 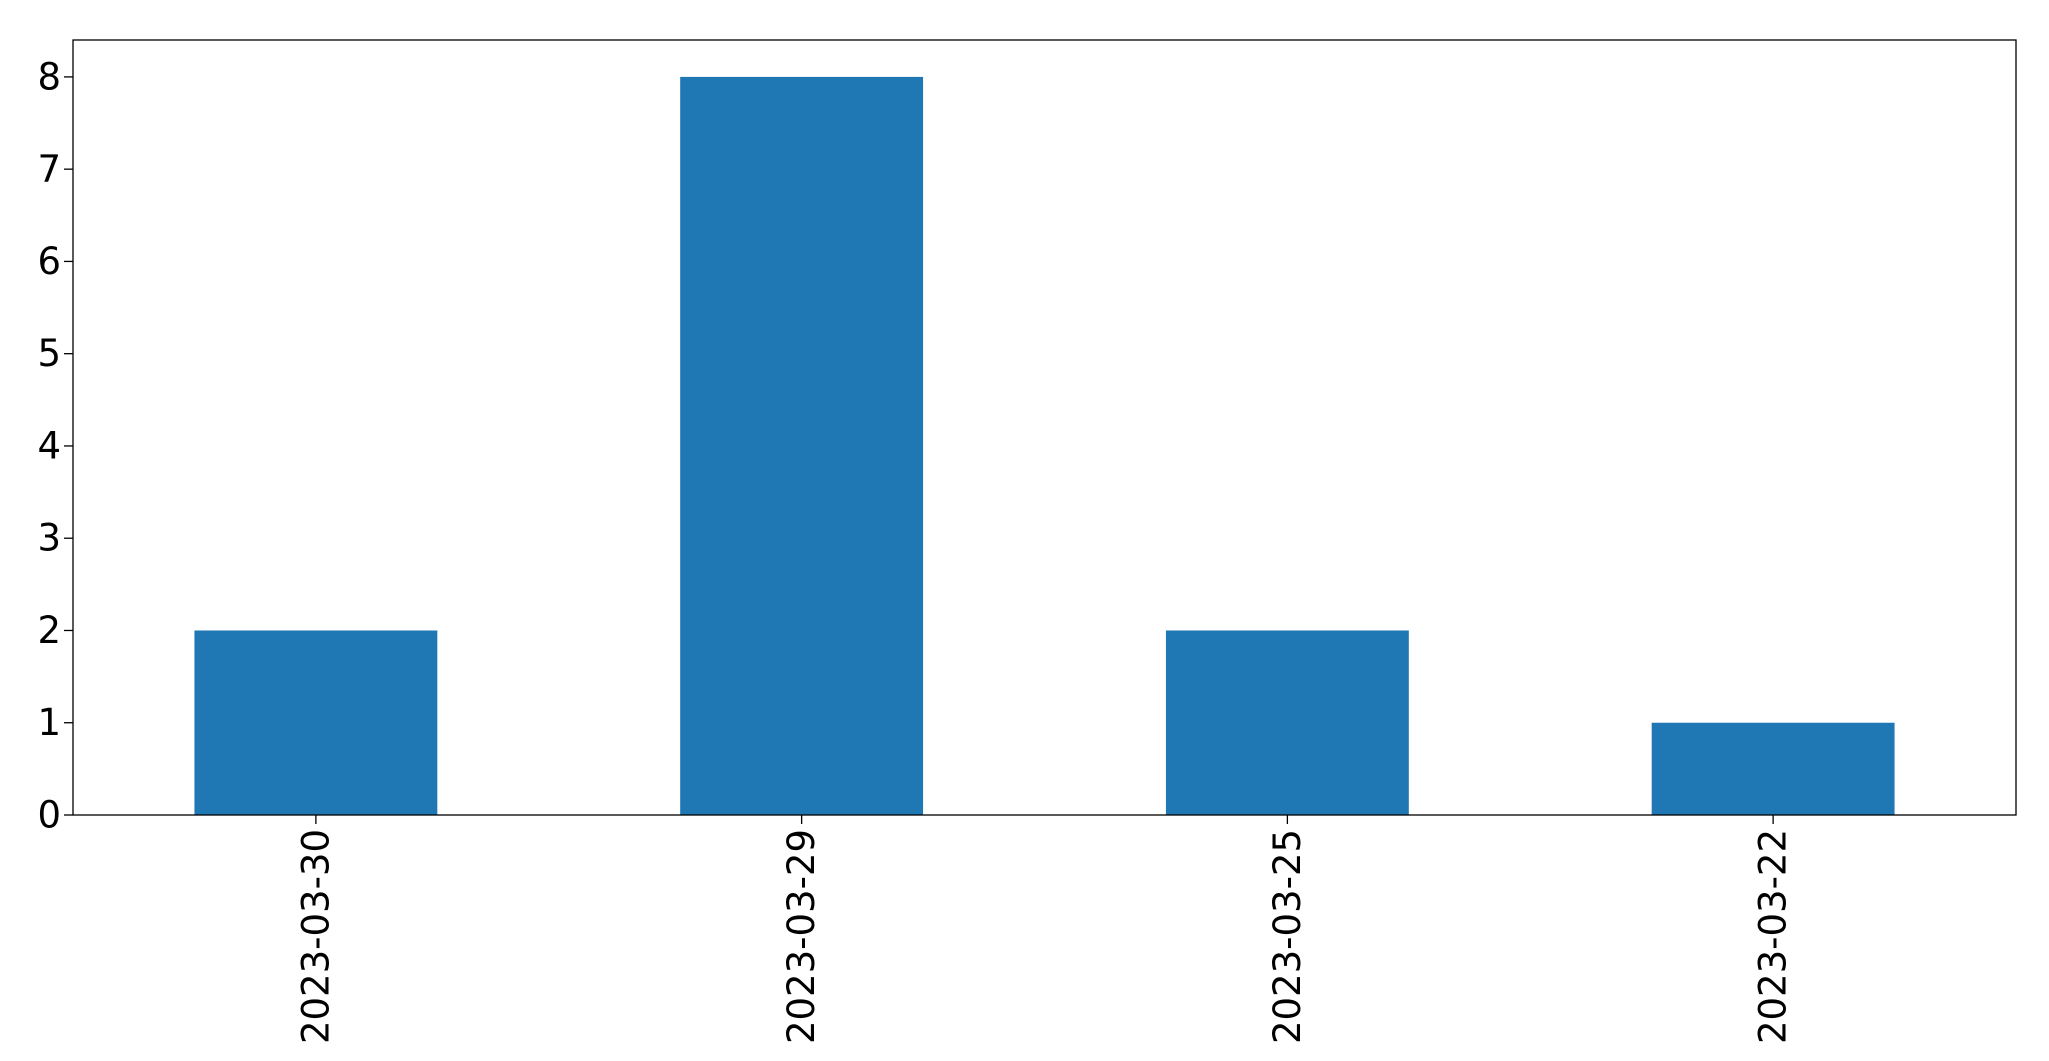 I want to click on y-tick-label: 7, so click(x=49, y=169).